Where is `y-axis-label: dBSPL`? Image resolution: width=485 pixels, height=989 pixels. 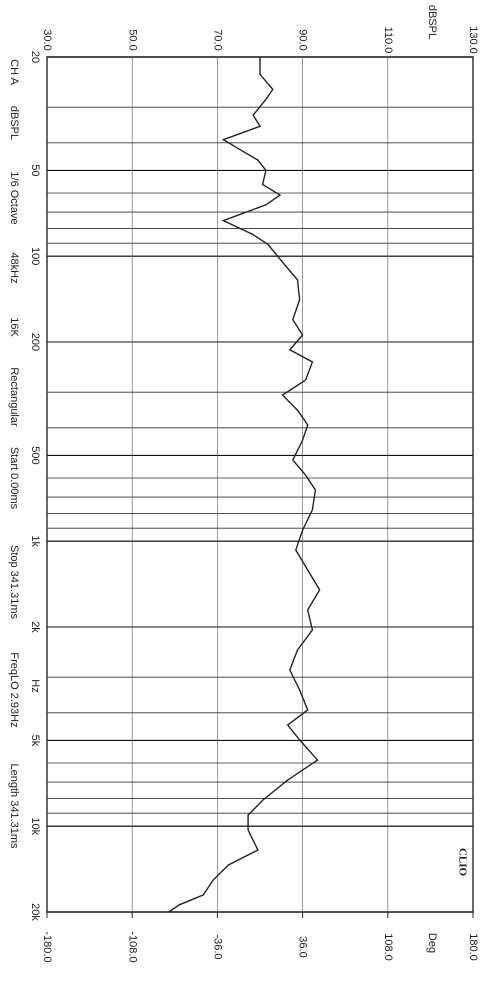
y-axis-label: dBSPL is located at coordinates (432, 22).